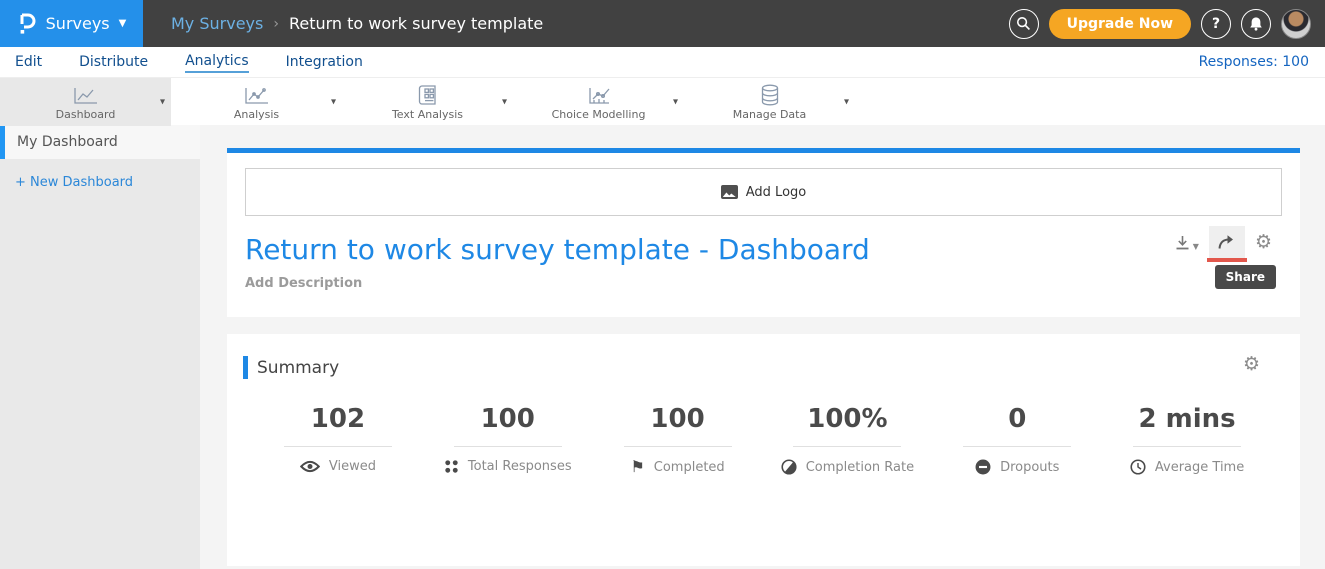  Describe the element at coordinates (637, 466) in the screenshot. I see `flag-icon: ⚑` at that location.